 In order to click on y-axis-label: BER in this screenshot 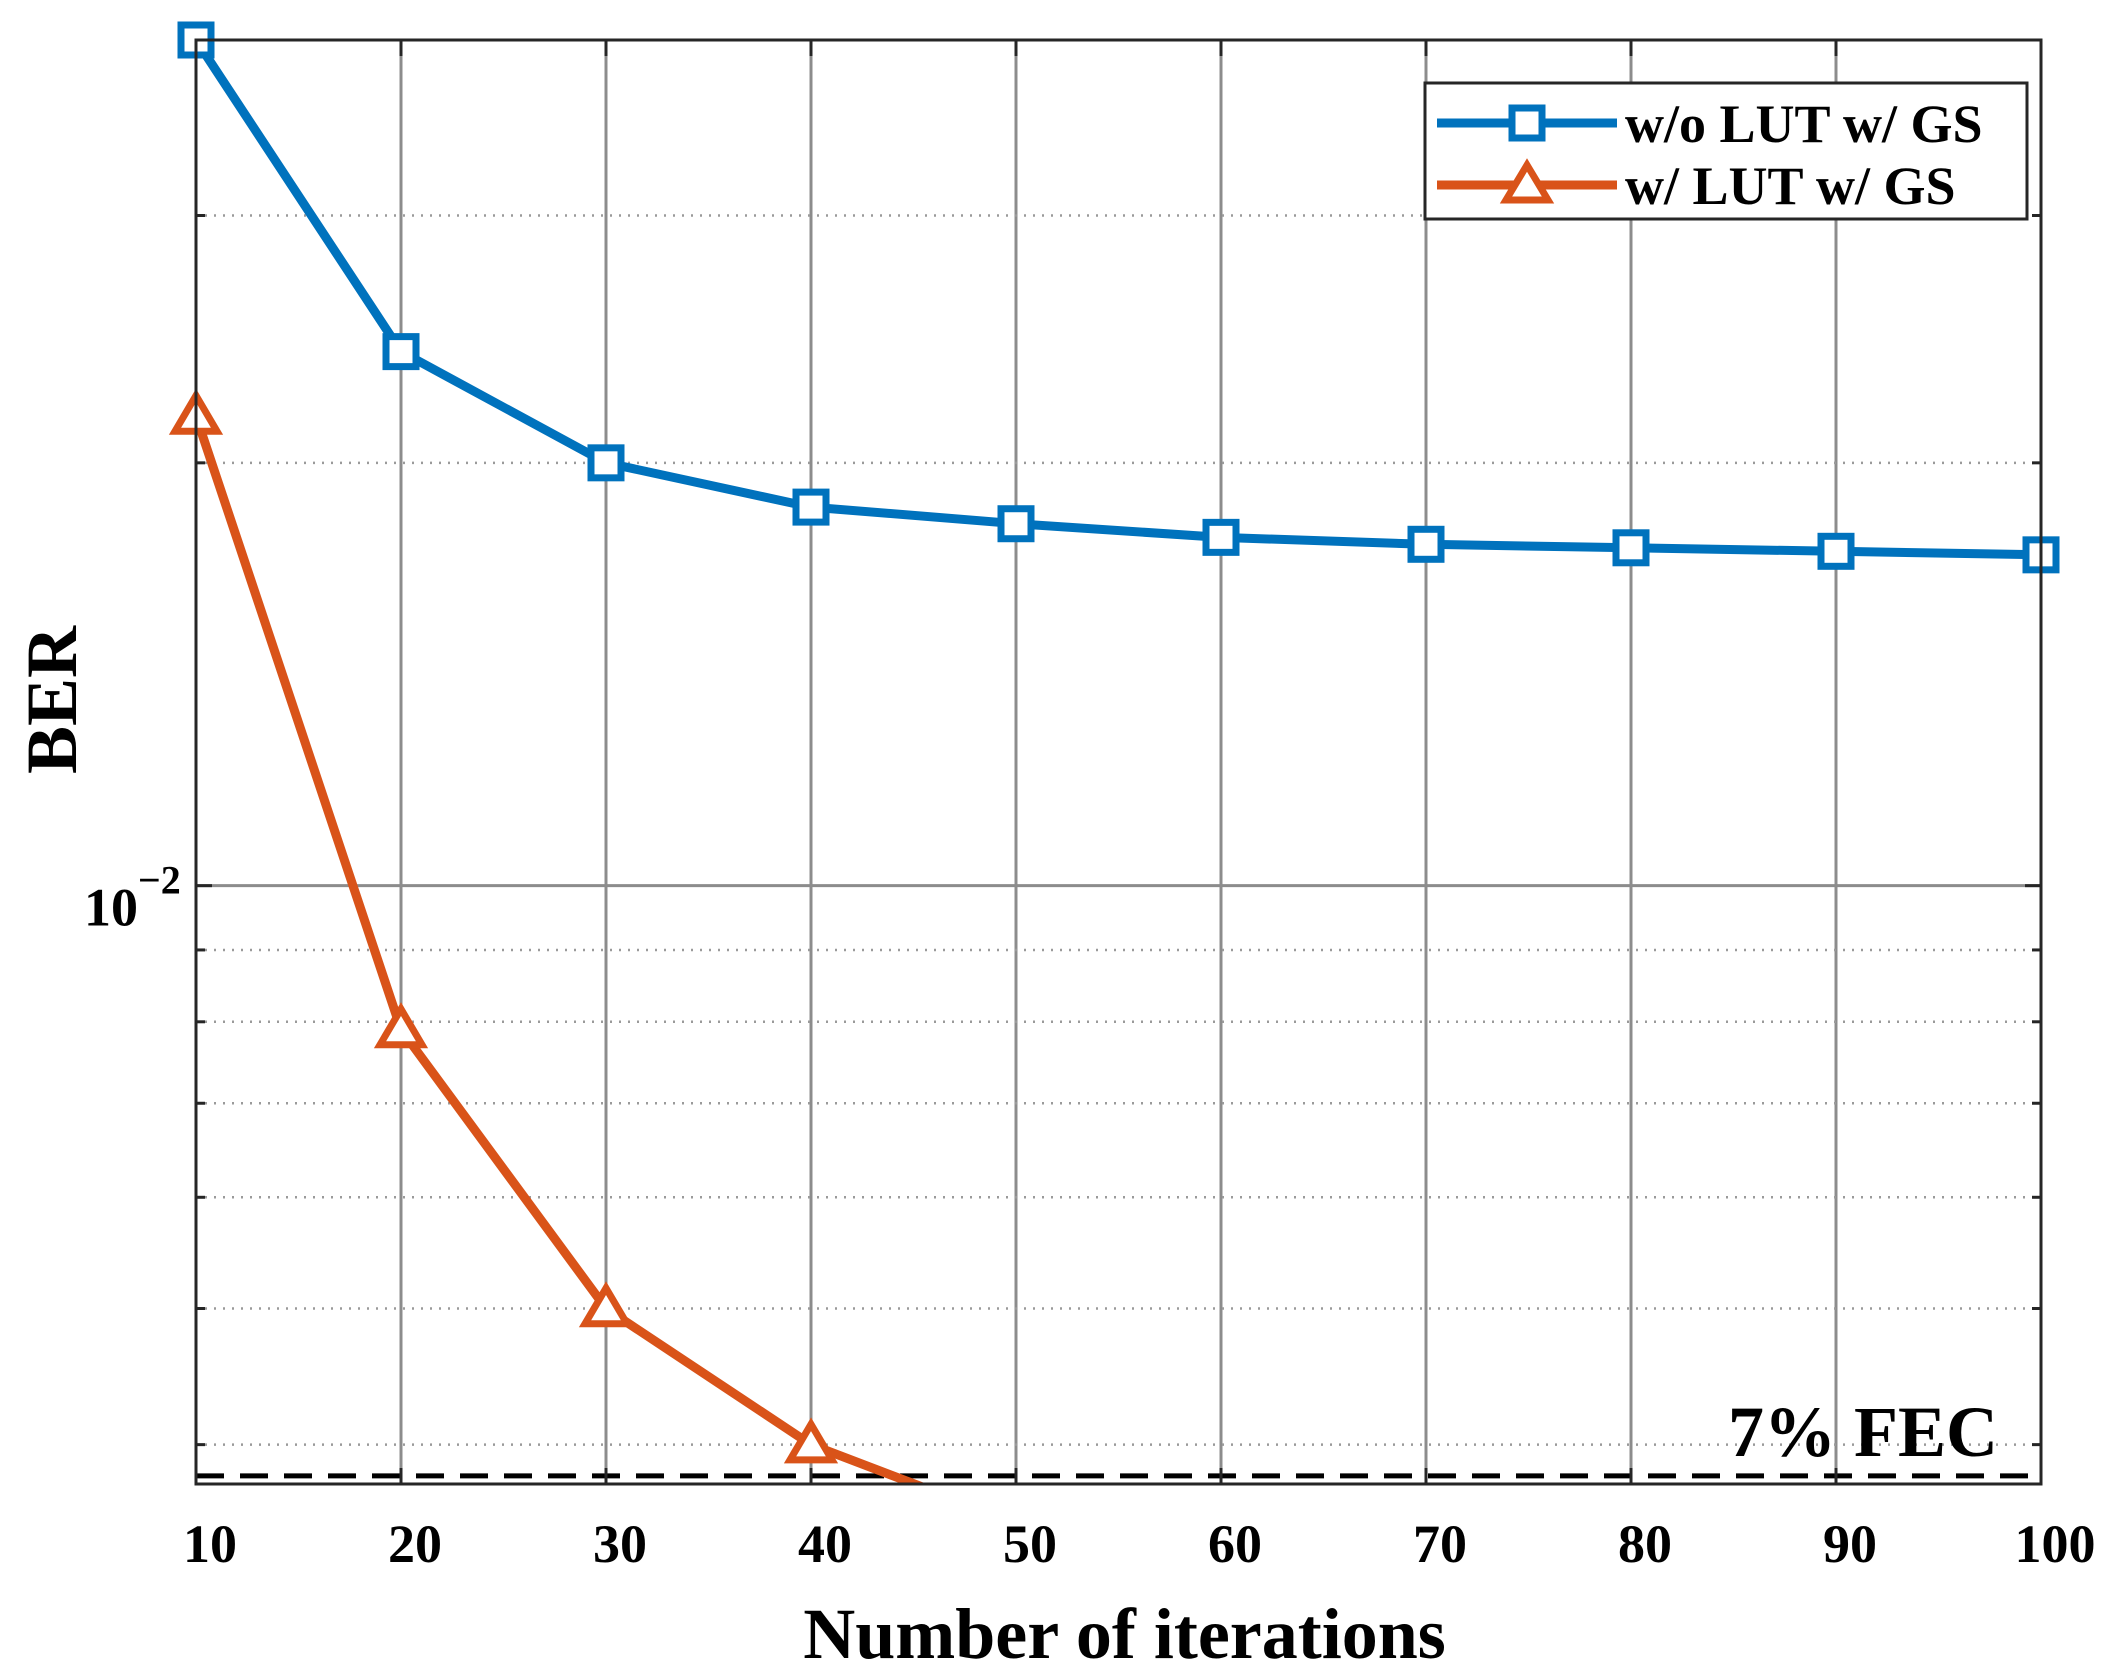, I will do `click(52, 699)`.